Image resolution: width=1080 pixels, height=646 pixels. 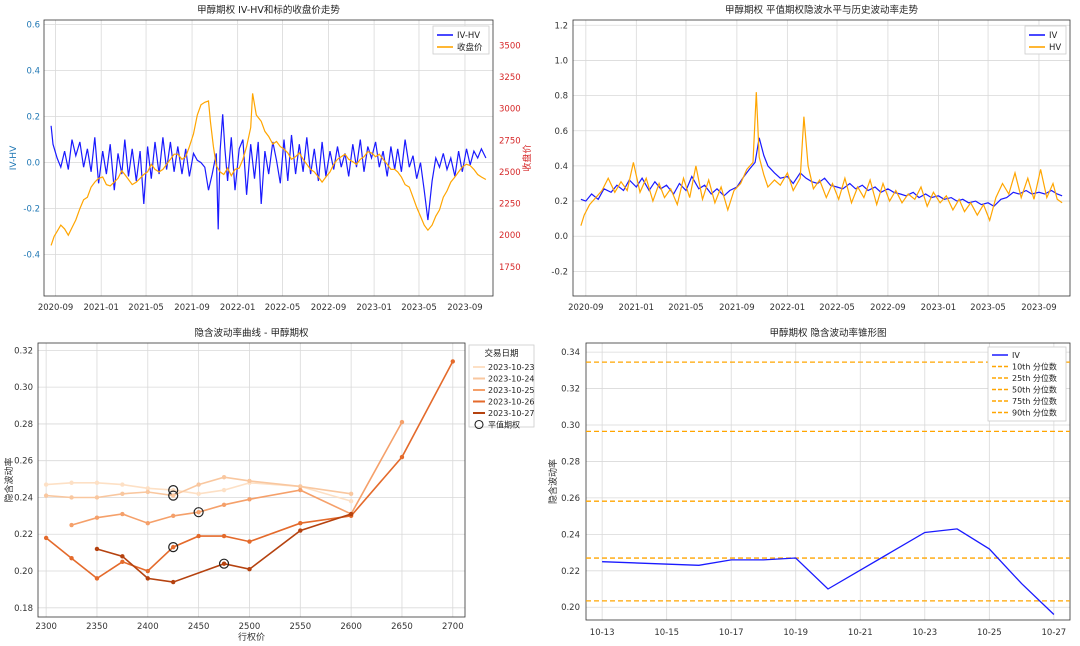 What do you see at coordinates (97, 627) in the screenshot?
I see `x-tick-label: 2350` at bounding box center [97, 627].